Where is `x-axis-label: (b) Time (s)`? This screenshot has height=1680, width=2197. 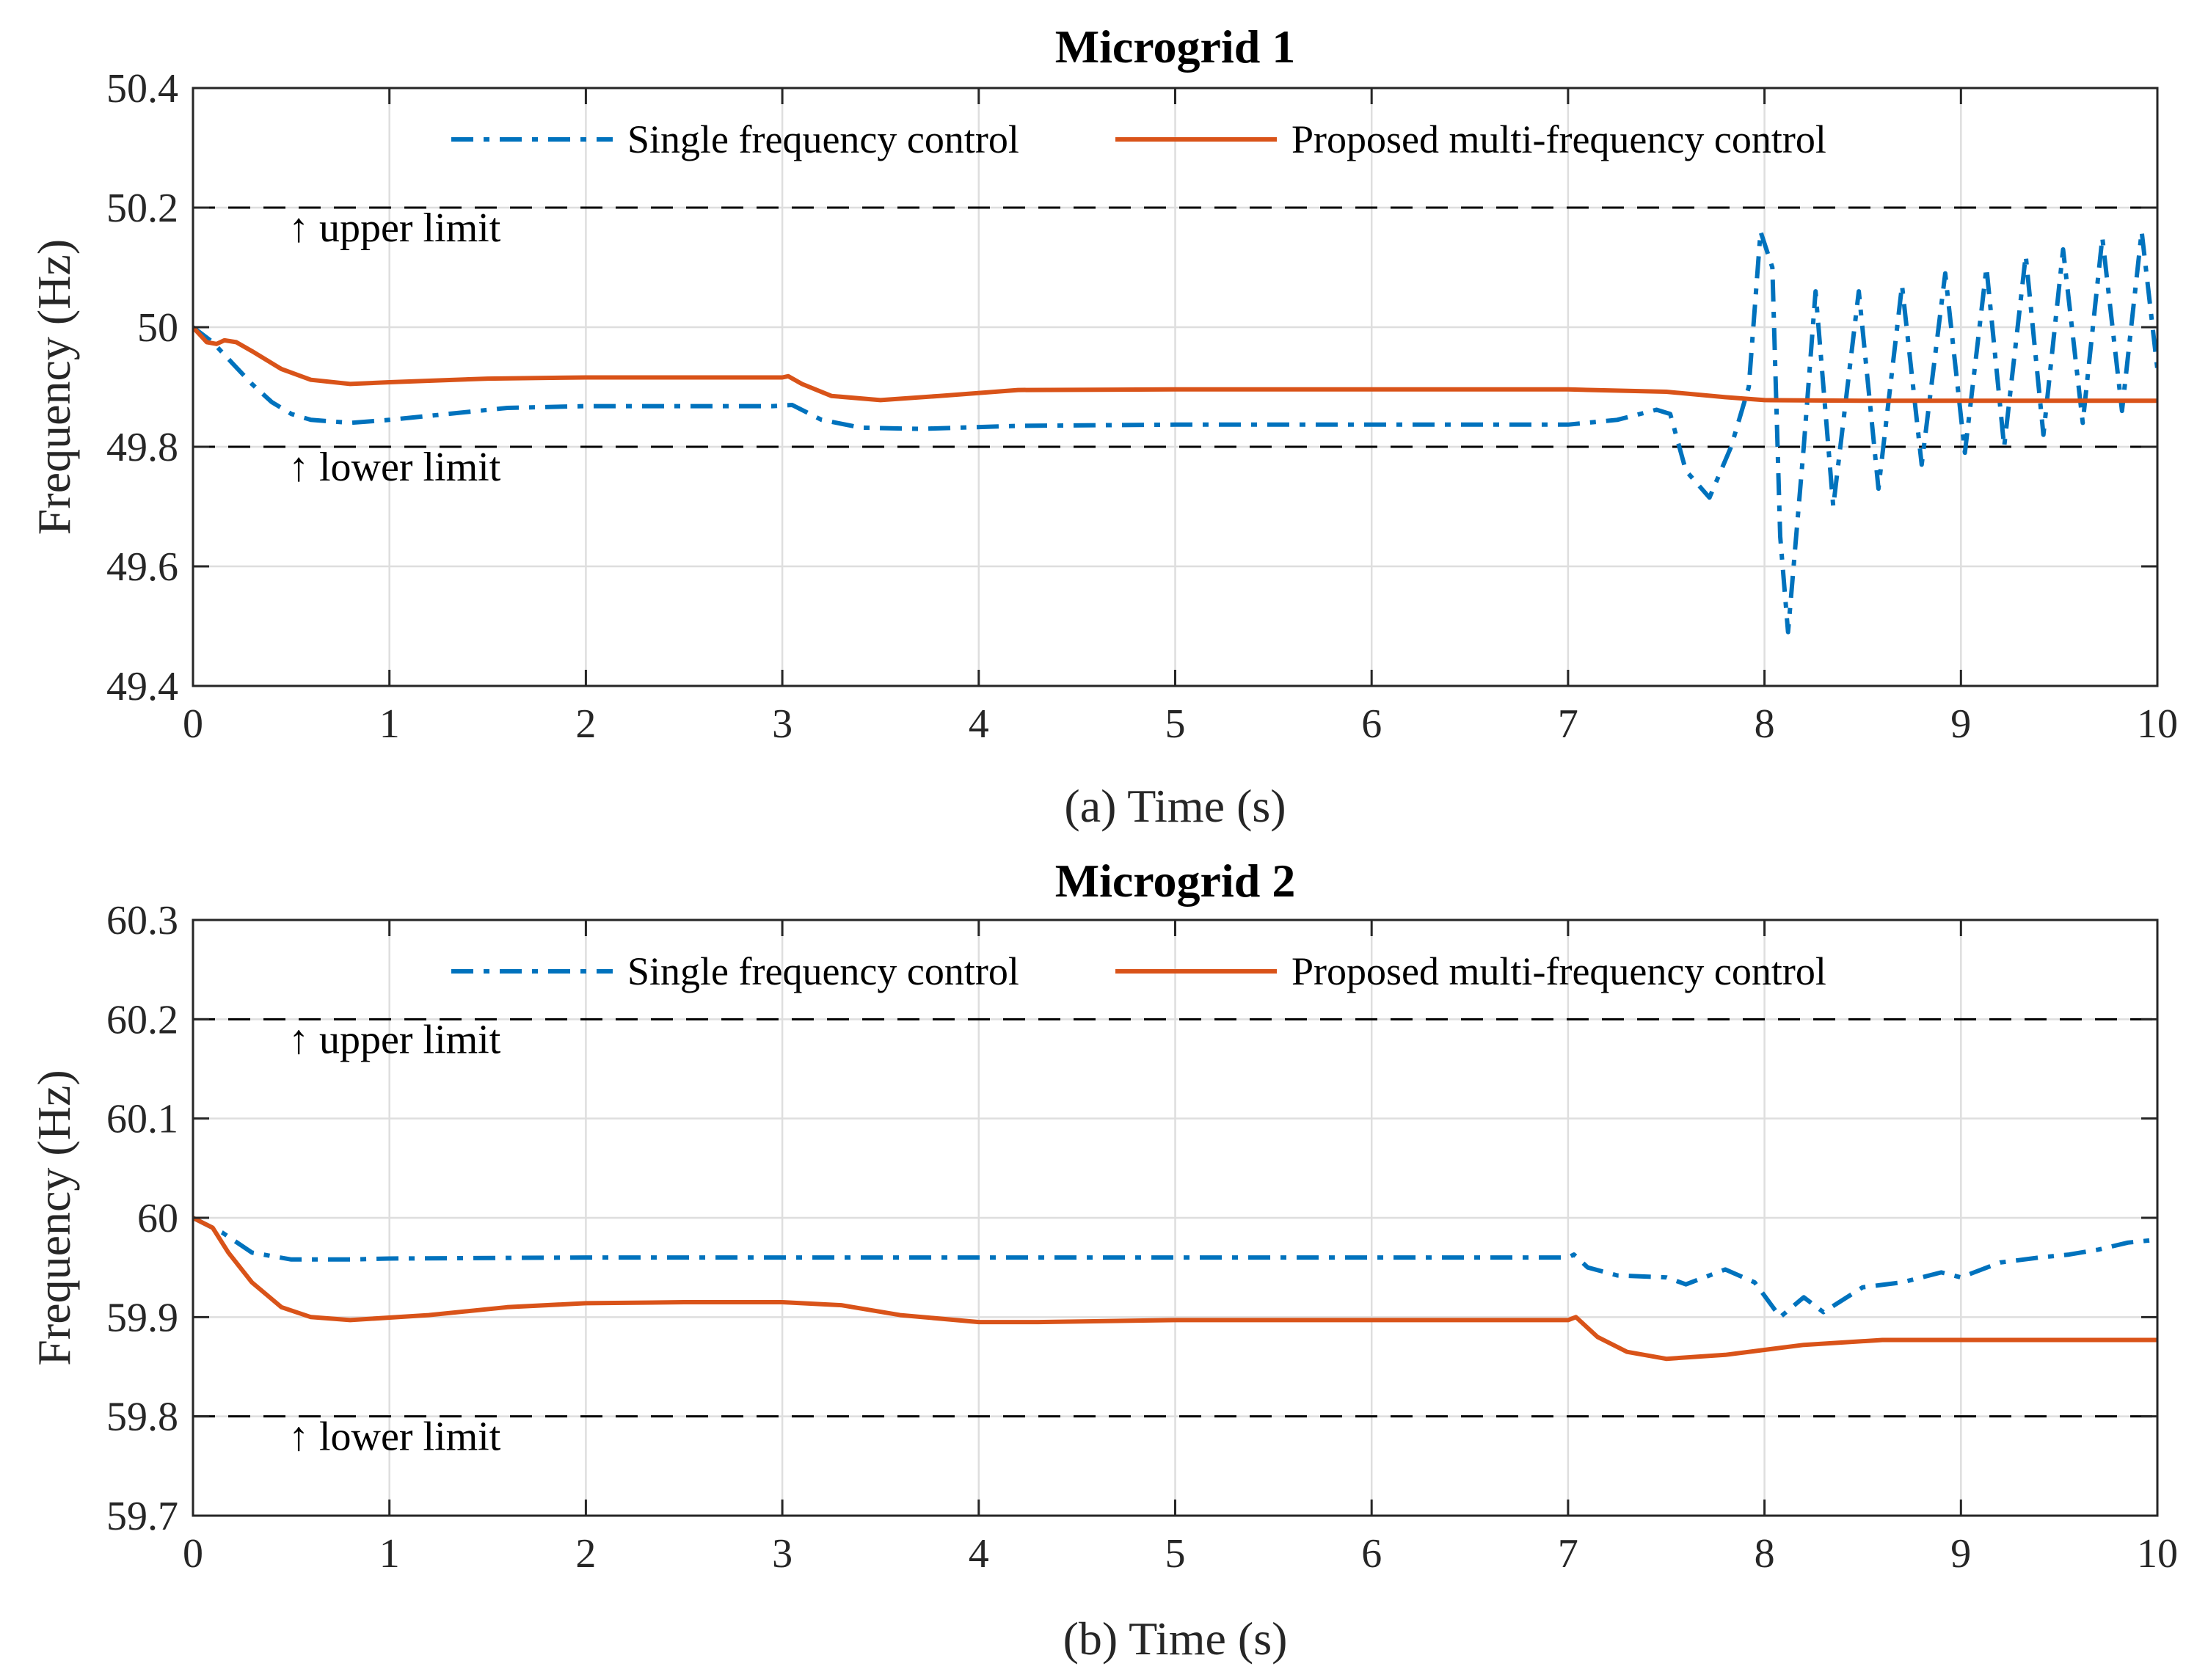 x-axis-label: (b) Time (s) is located at coordinates (1175, 1639).